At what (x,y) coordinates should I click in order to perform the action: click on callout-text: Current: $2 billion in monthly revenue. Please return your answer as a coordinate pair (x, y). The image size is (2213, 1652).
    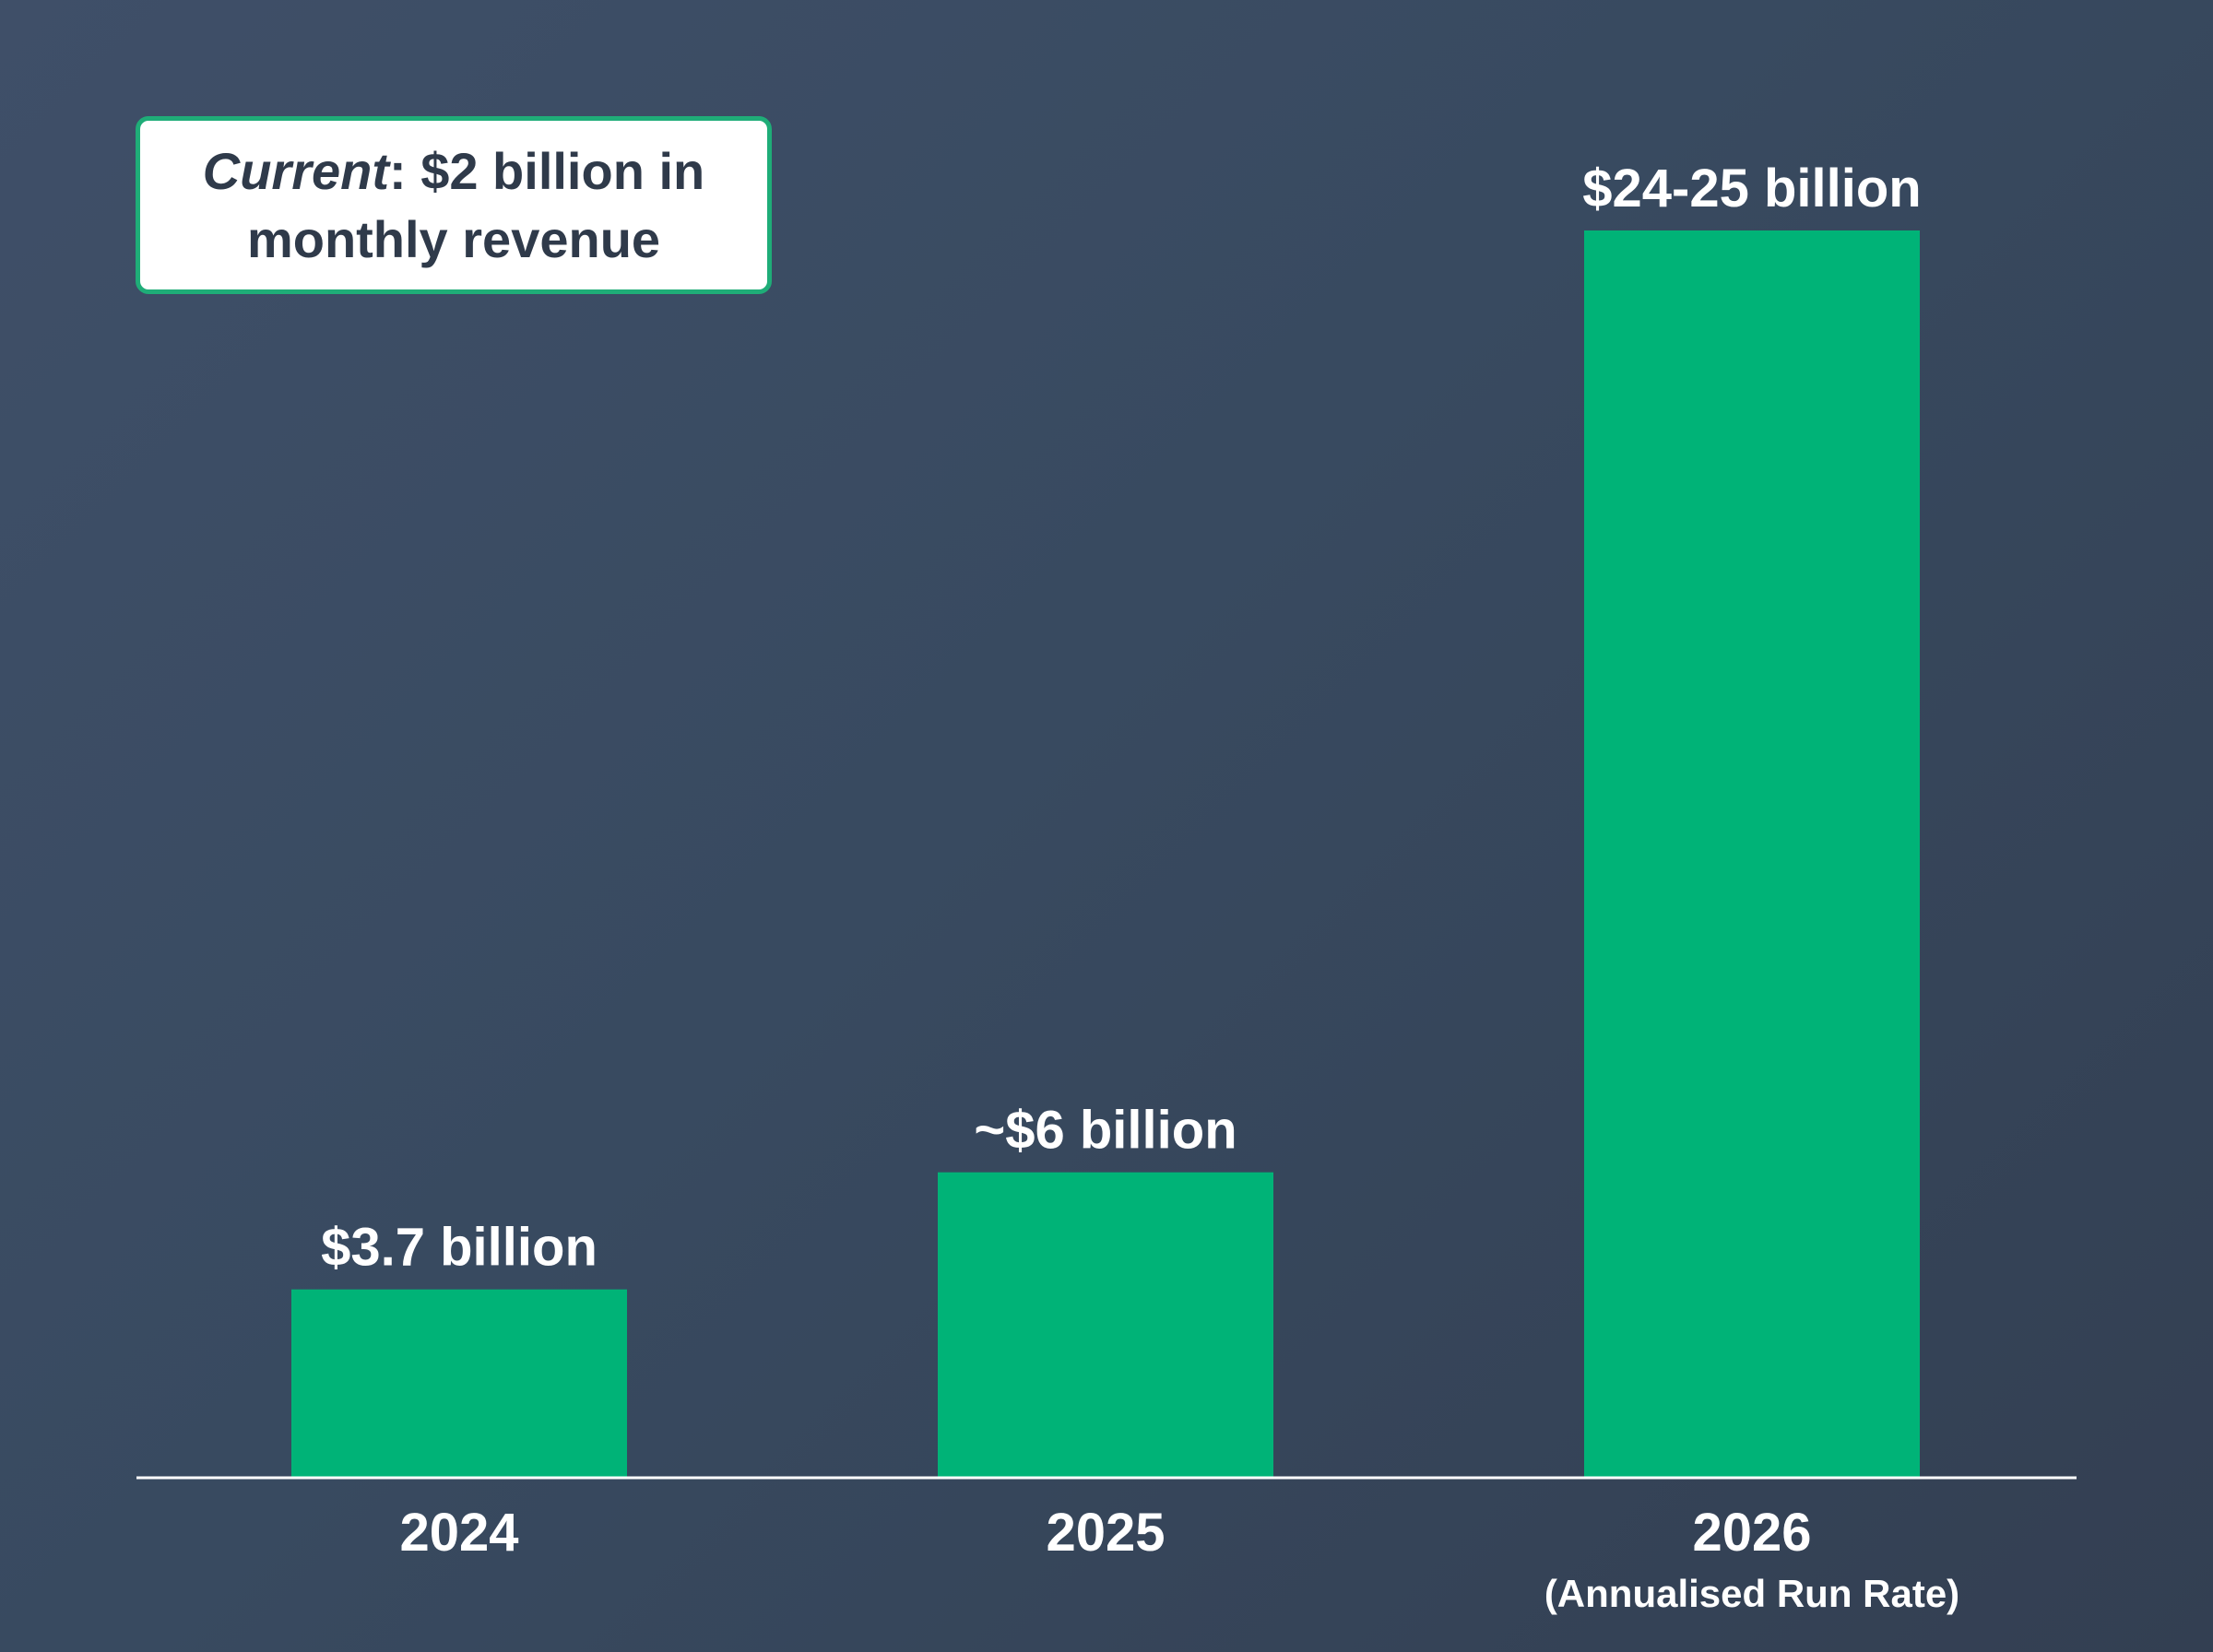
    Looking at the image, I should click on (454, 205).